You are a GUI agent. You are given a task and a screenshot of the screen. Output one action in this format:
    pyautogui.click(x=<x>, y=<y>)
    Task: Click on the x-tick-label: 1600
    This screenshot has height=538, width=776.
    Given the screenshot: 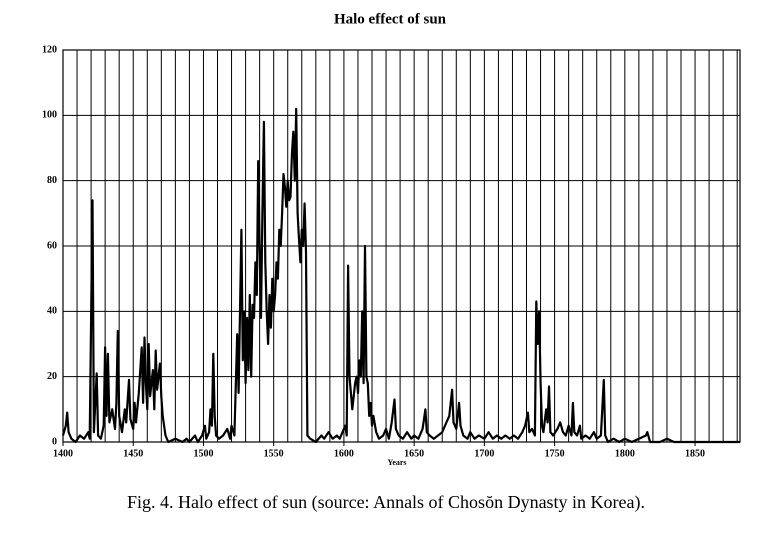 What is the action you would take?
    pyautogui.click(x=344, y=453)
    